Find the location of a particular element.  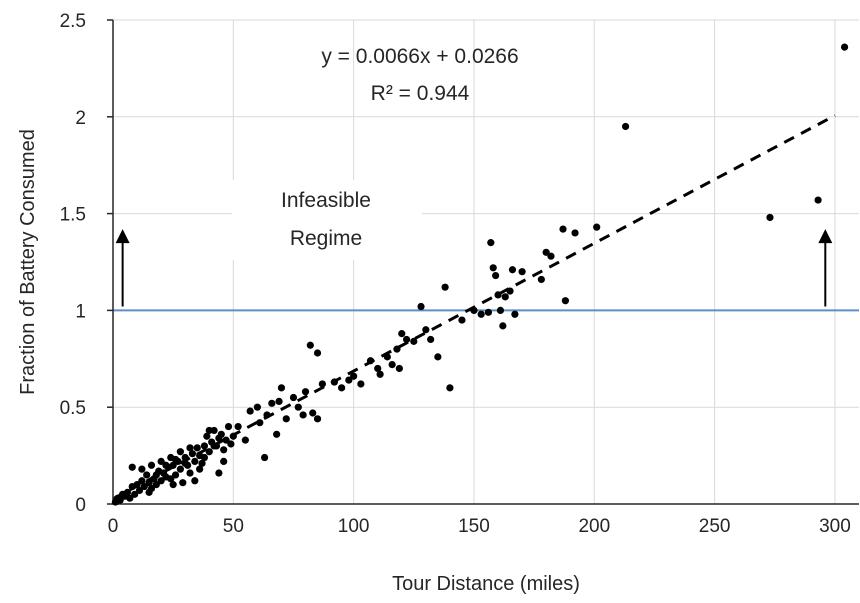

x-tick-label: 250 is located at coordinates (715, 526).